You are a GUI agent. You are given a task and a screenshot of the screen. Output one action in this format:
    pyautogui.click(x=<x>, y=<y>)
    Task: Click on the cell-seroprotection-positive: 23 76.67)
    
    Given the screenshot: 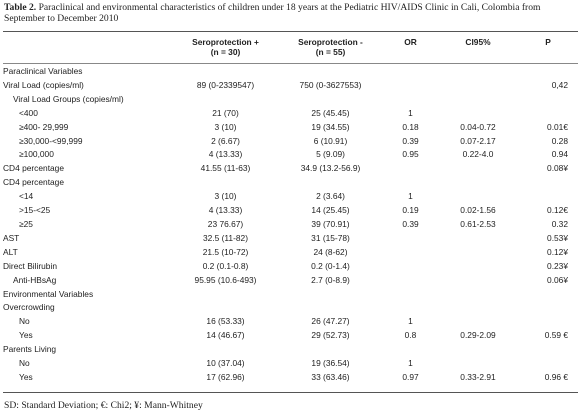 What is the action you would take?
    pyautogui.click(x=225, y=223)
    